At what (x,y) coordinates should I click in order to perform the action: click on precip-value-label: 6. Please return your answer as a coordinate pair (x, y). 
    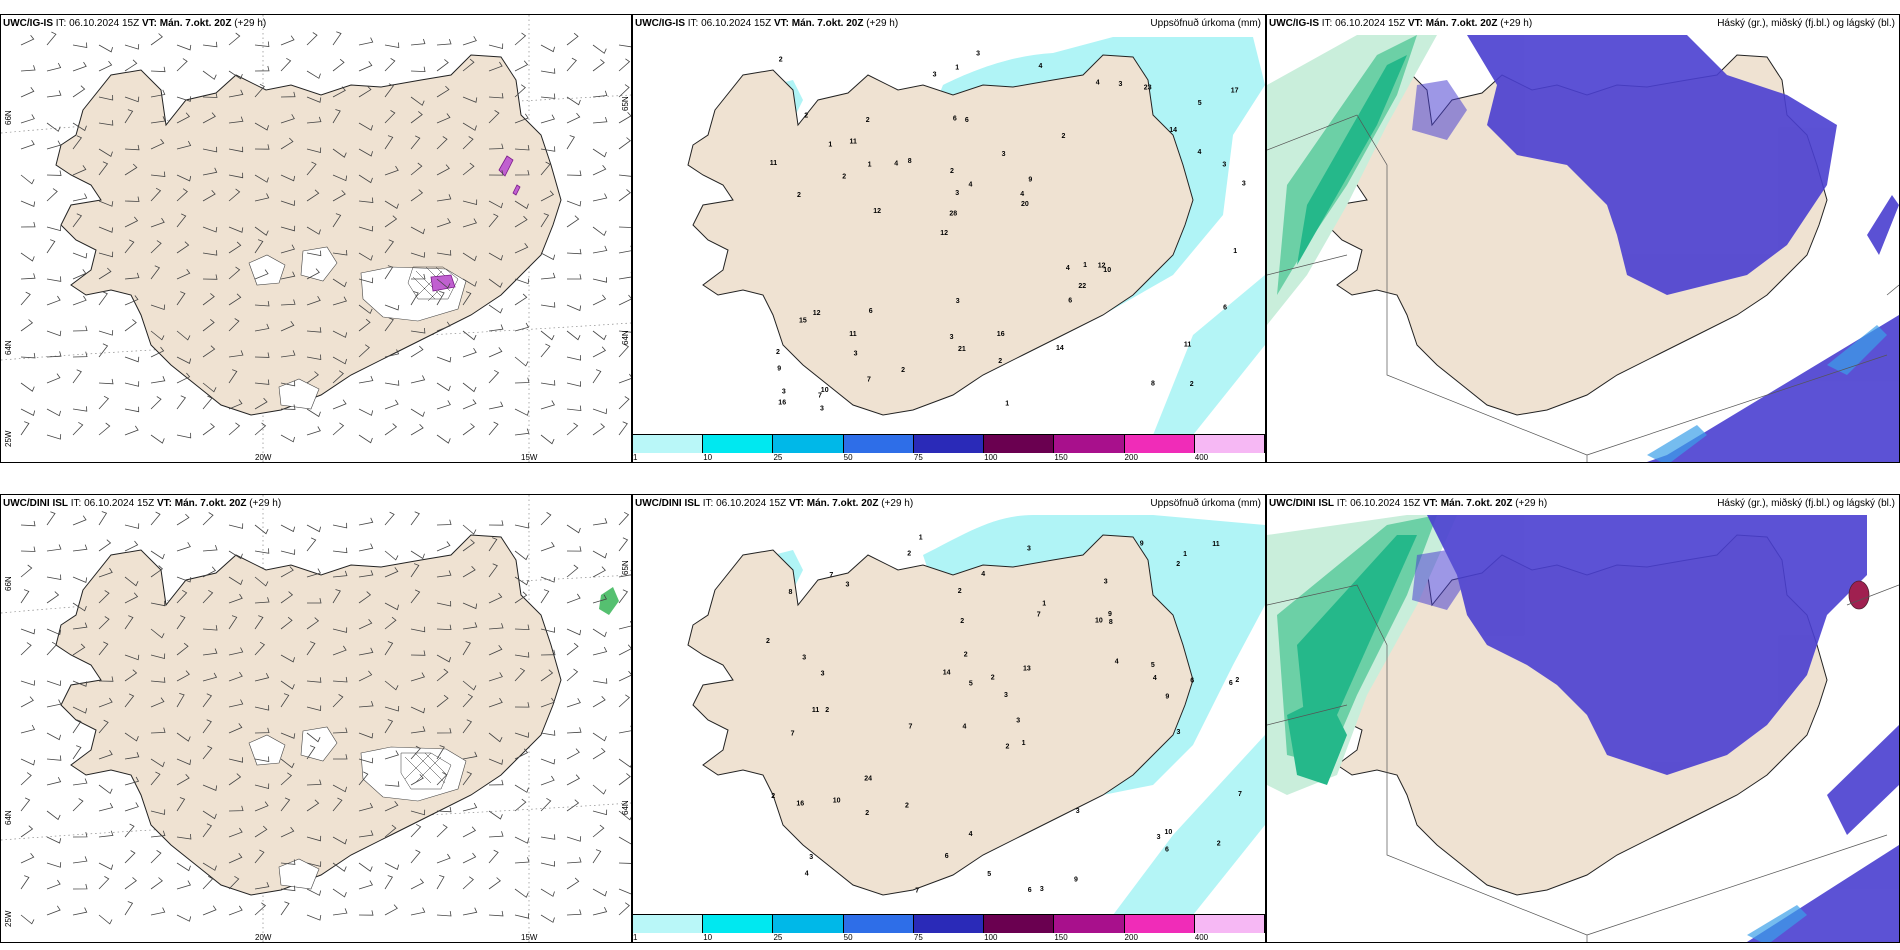
    Looking at the image, I should click on (1070, 300).